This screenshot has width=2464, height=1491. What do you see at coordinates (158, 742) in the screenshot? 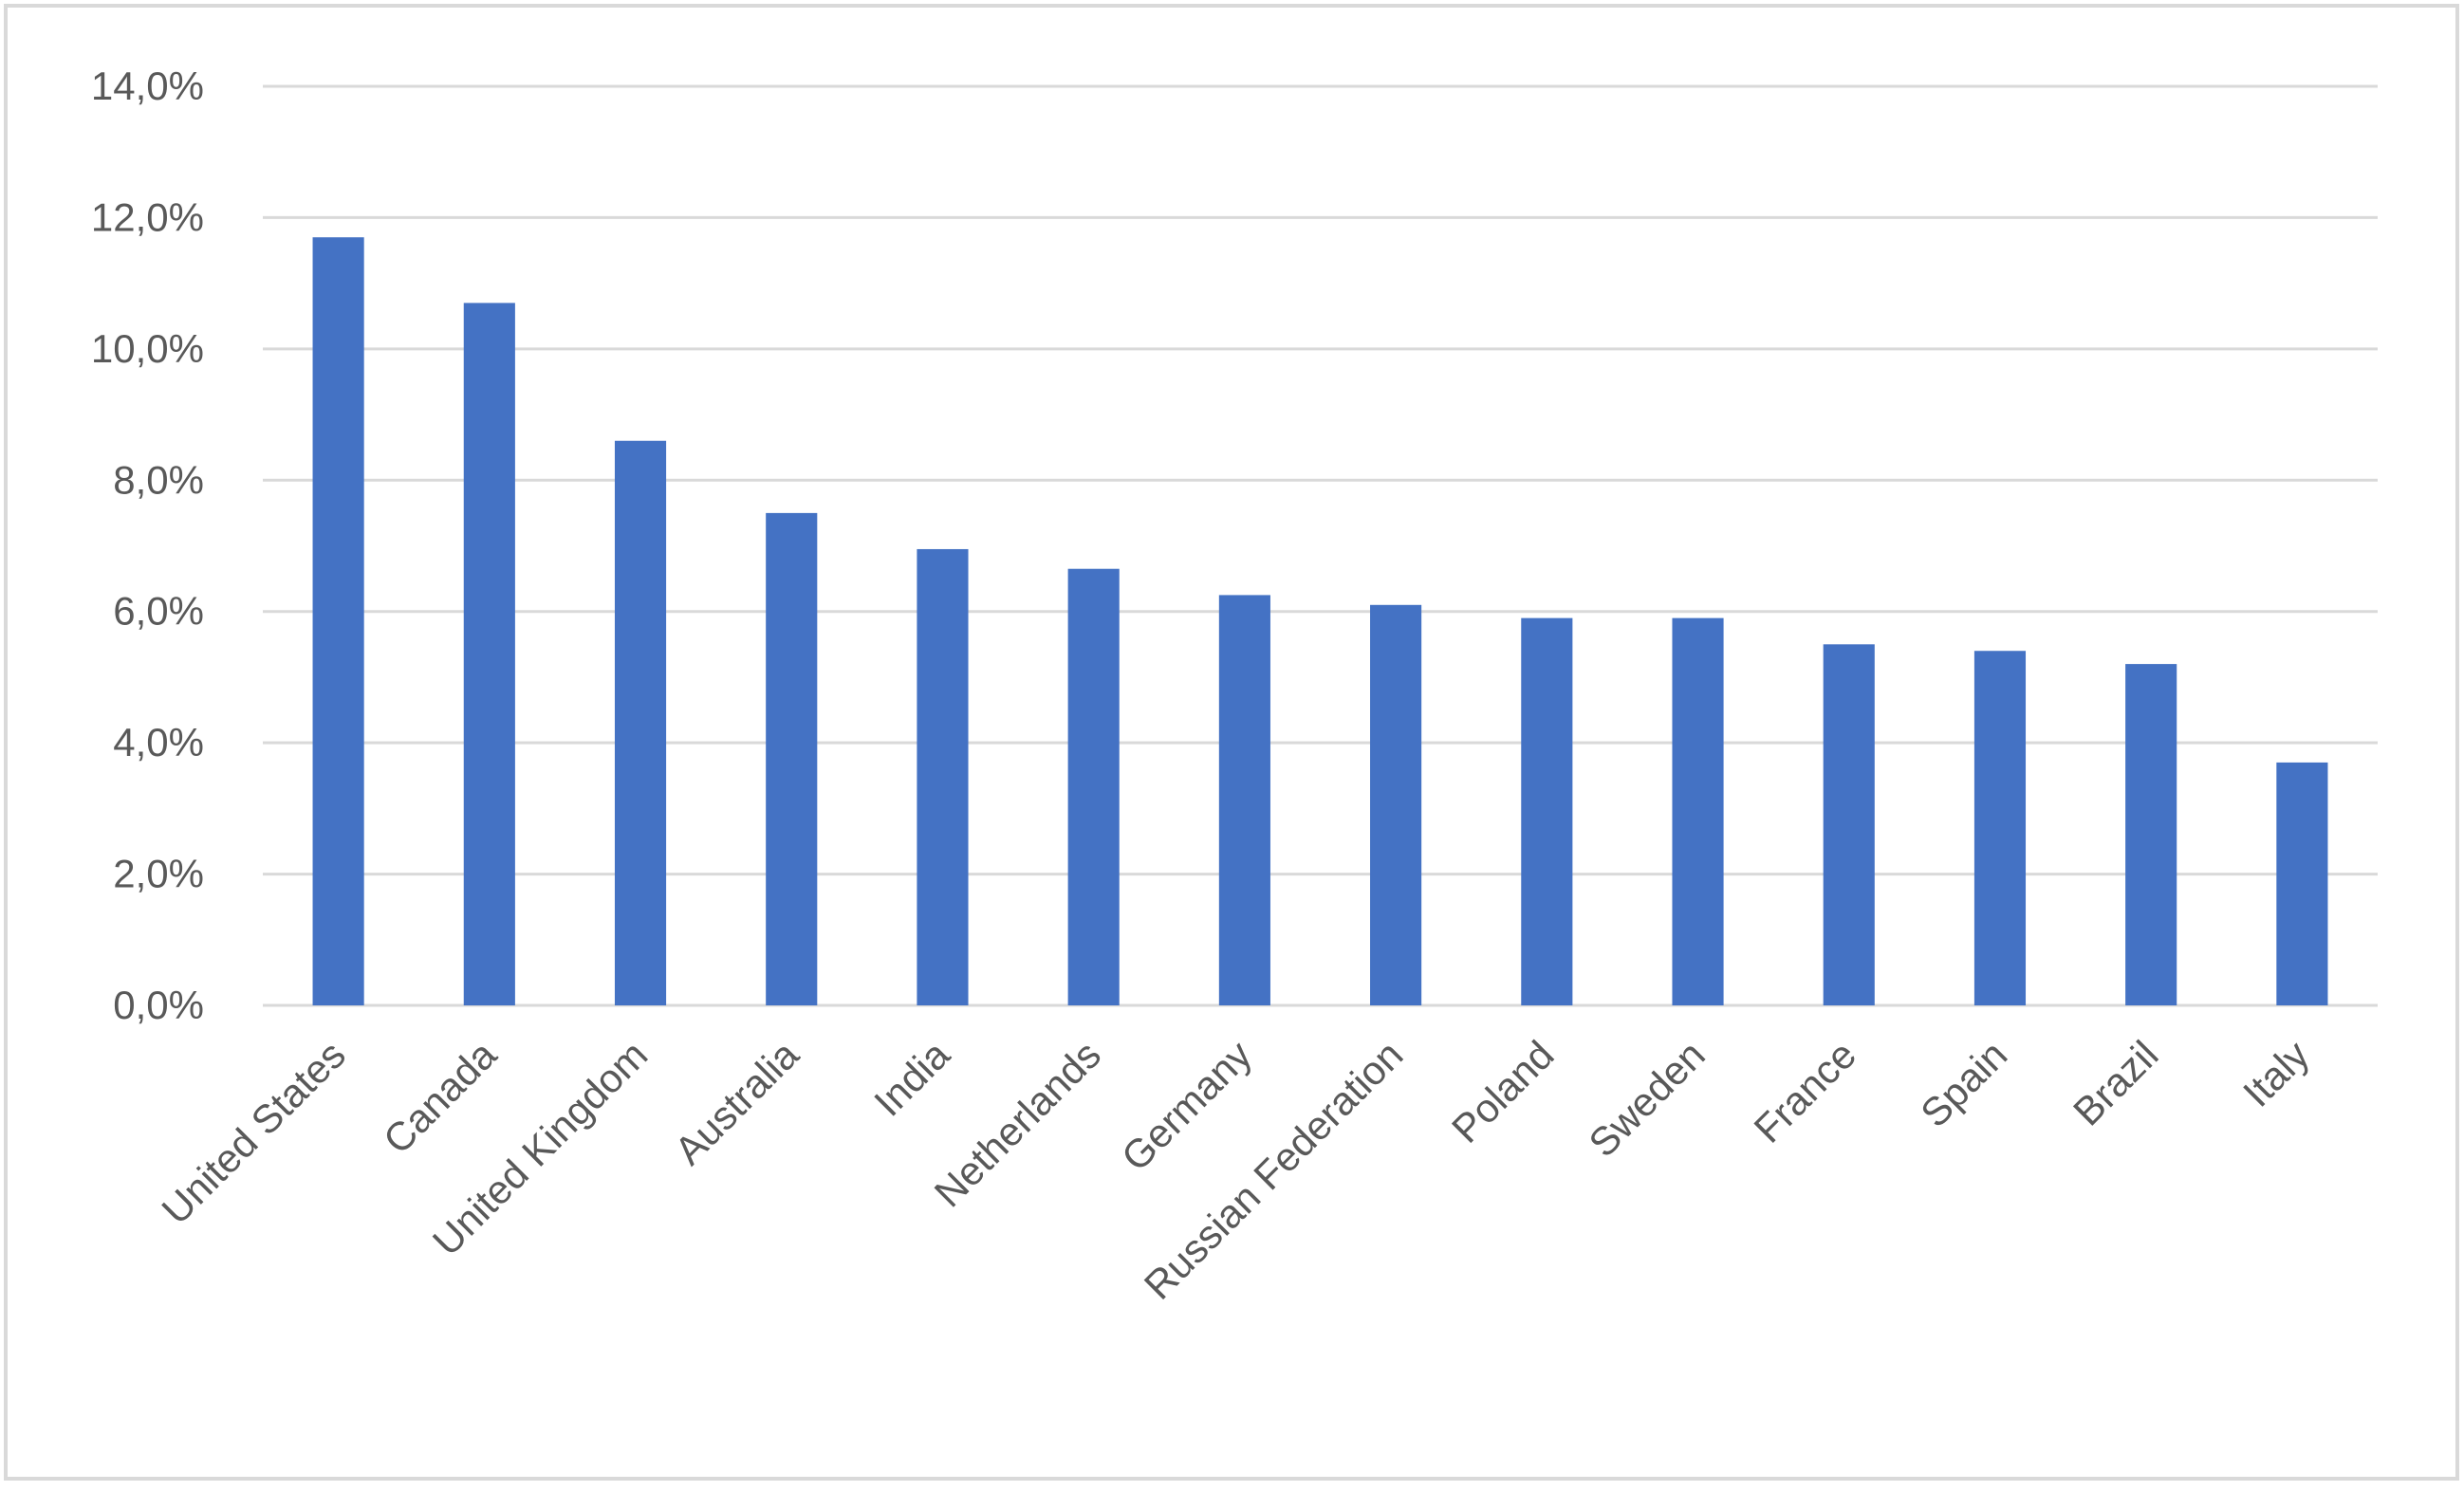
I see `y-tick-label: 4,0%` at bounding box center [158, 742].